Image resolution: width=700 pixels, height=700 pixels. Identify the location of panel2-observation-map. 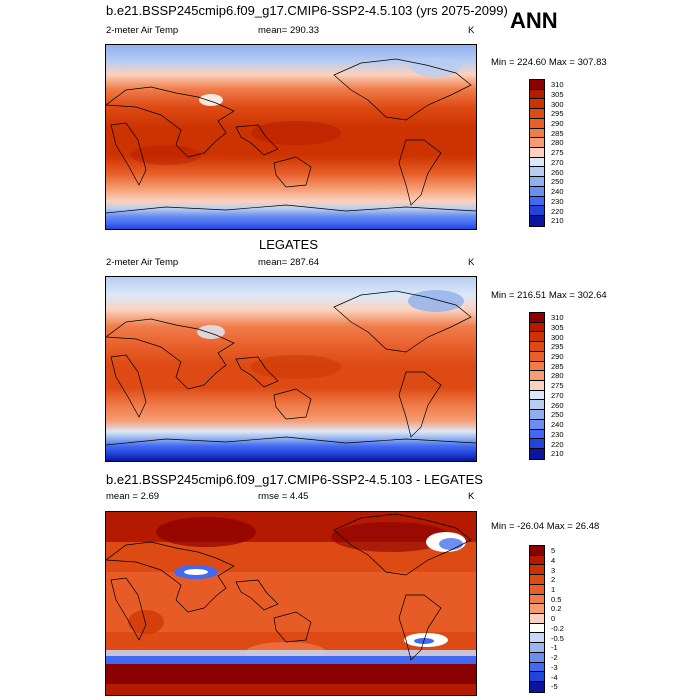
(291, 369).